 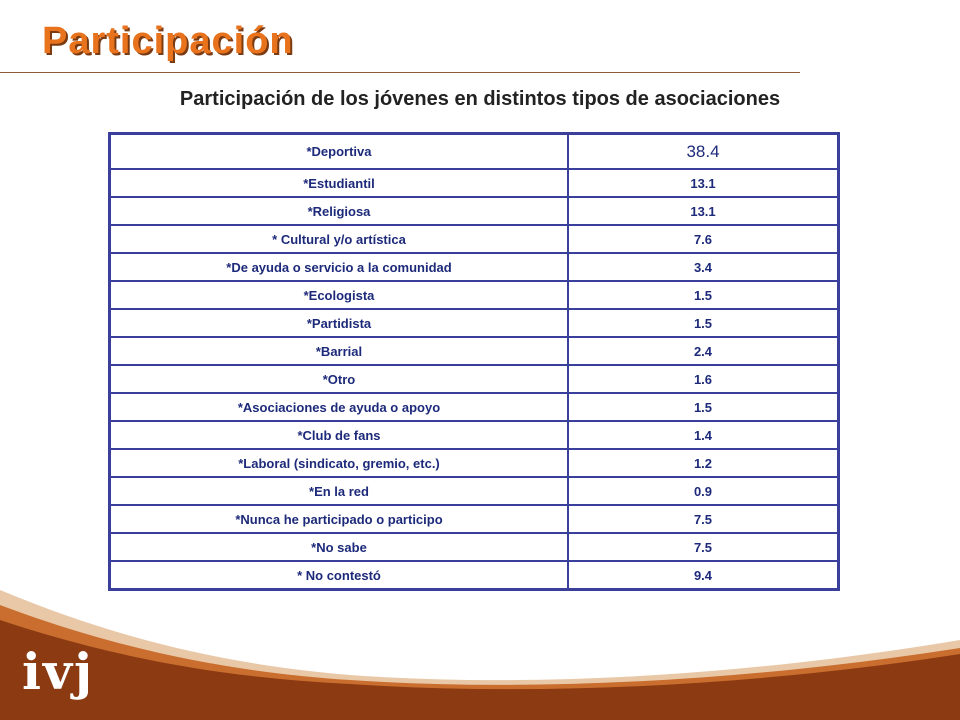 What do you see at coordinates (338, 323) in the screenshot?
I see `category-cell: *Partidista` at bounding box center [338, 323].